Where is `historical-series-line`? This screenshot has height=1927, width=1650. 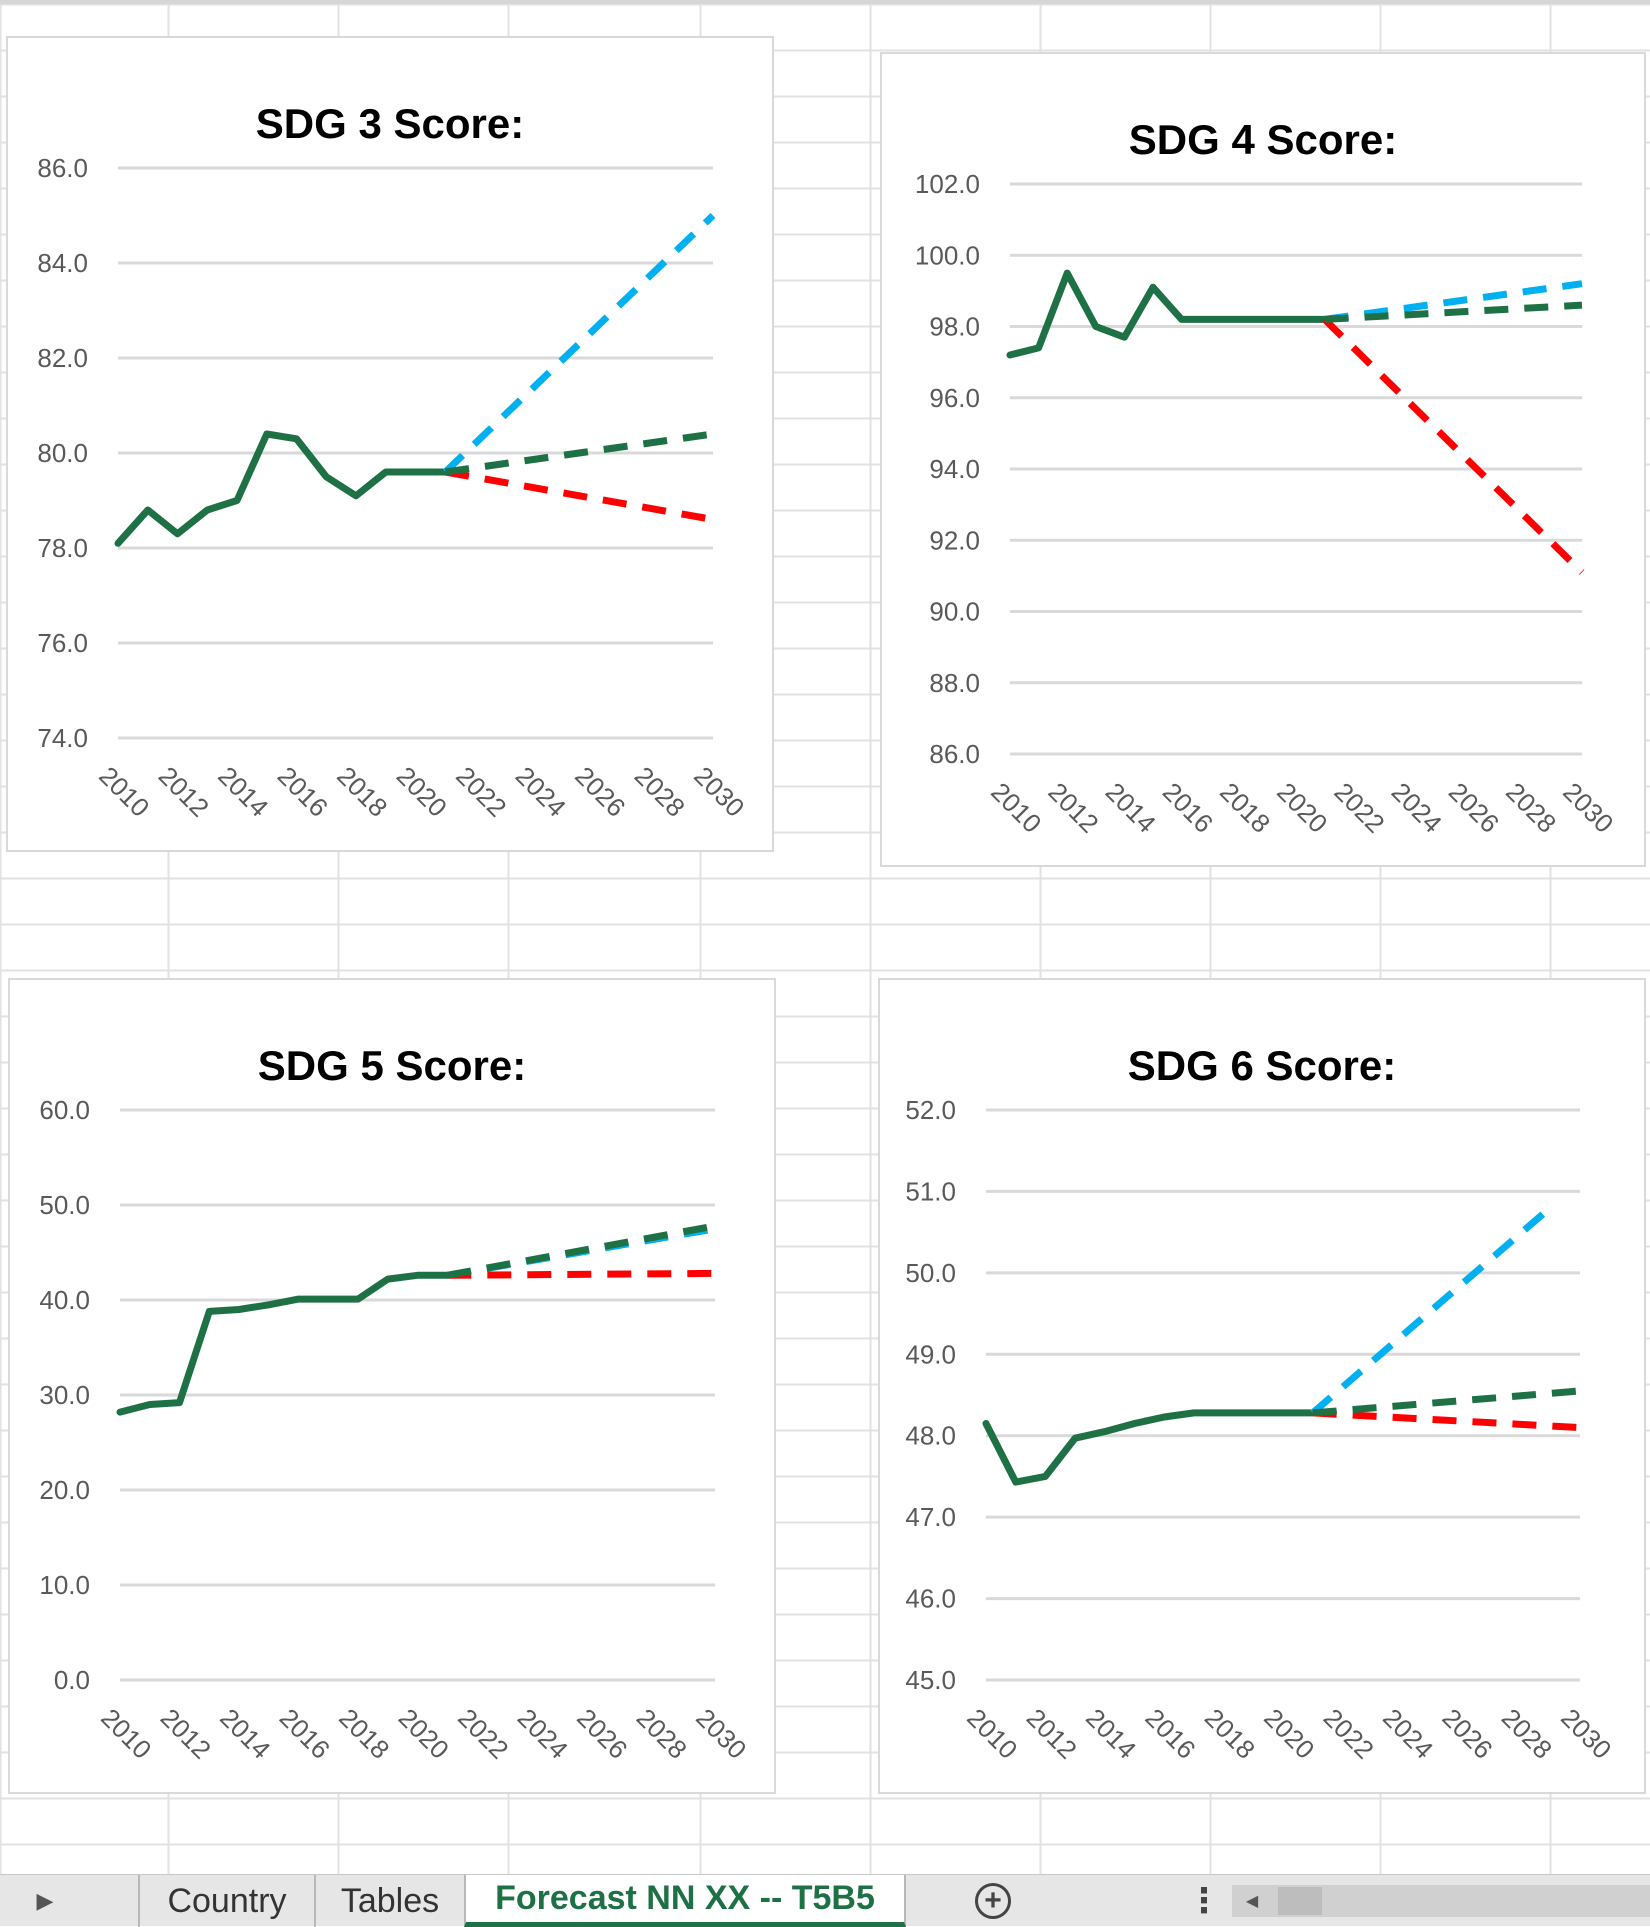 historical-series-line is located at coordinates (1149, 1447).